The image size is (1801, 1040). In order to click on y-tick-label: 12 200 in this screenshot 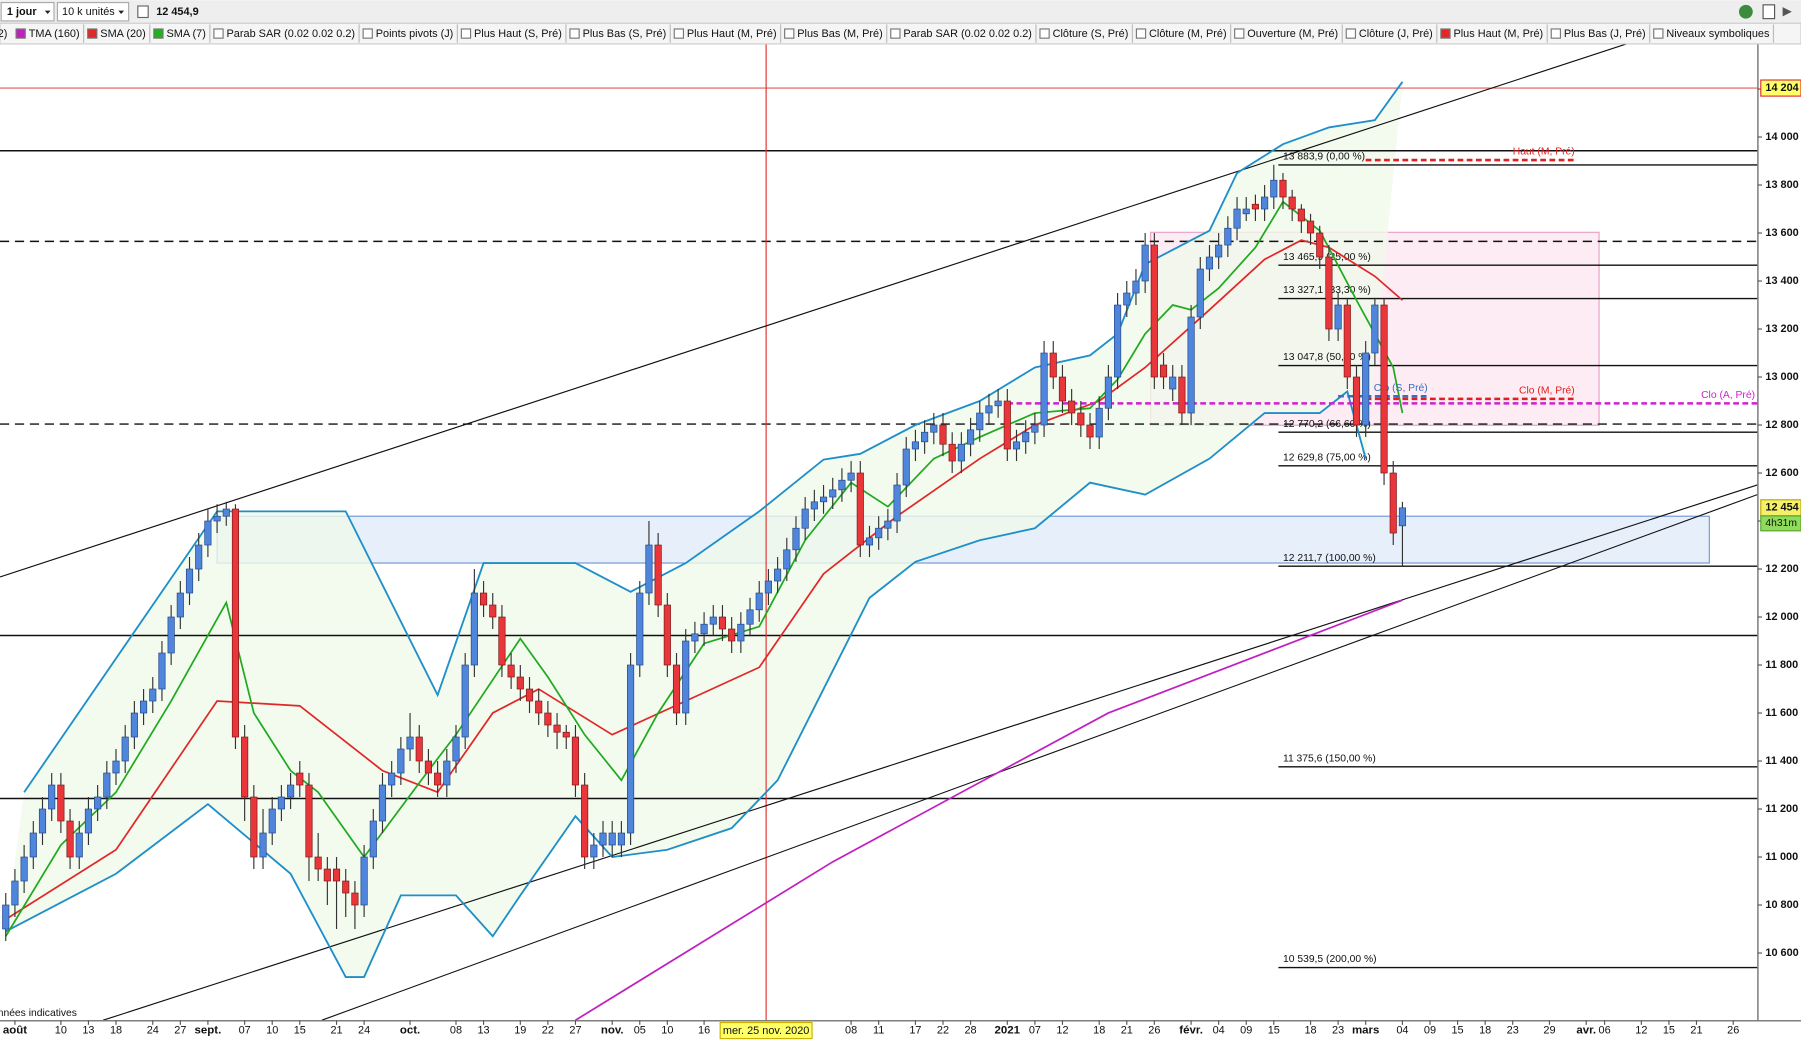, I will do `click(1781, 569)`.